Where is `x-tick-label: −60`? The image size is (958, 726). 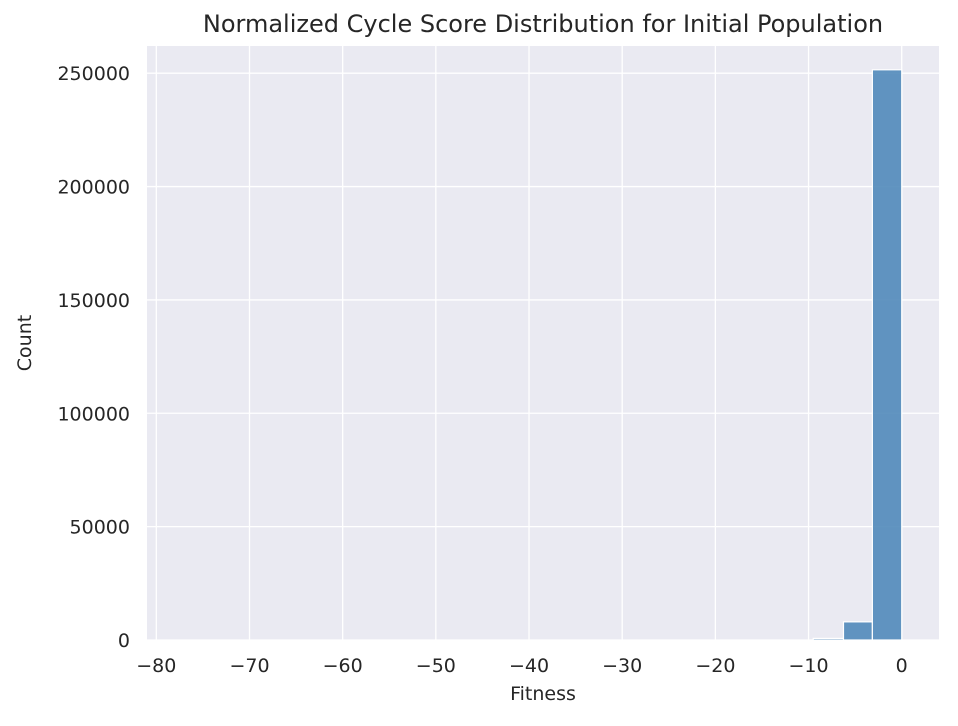
x-tick-label: −60 is located at coordinates (343, 666).